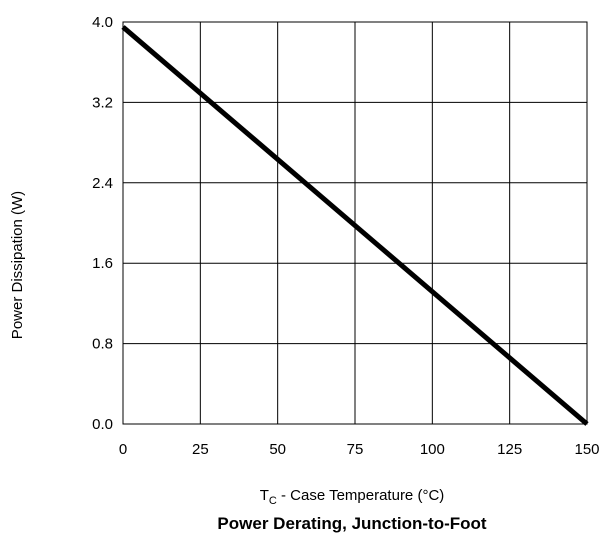 The width and height of the screenshot is (605, 539). I want to click on y-tick-labels: 0.0 0.8 1.6 2.4 3.2 4.0, so click(102, 223).